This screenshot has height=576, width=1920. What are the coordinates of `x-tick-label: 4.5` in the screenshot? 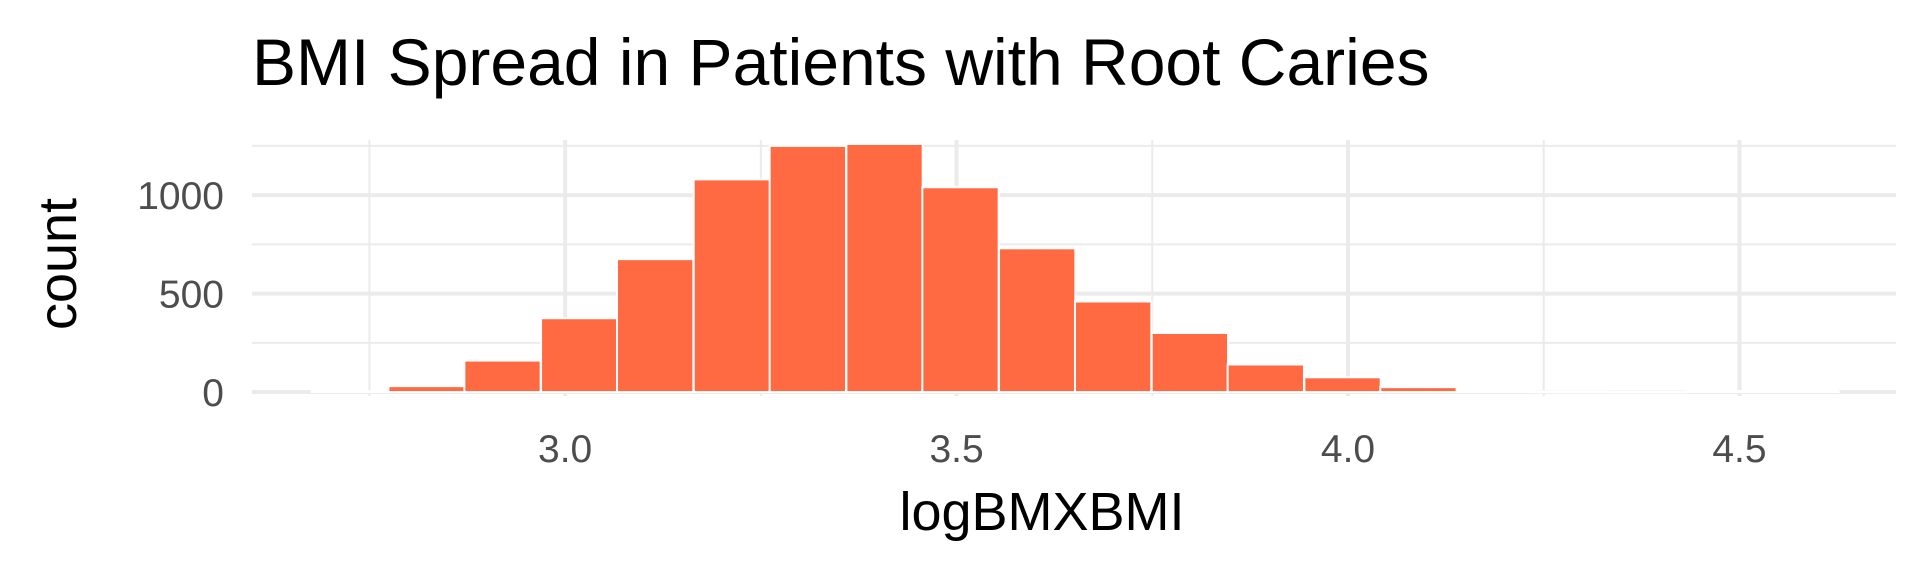 It's located at (1739, 449).